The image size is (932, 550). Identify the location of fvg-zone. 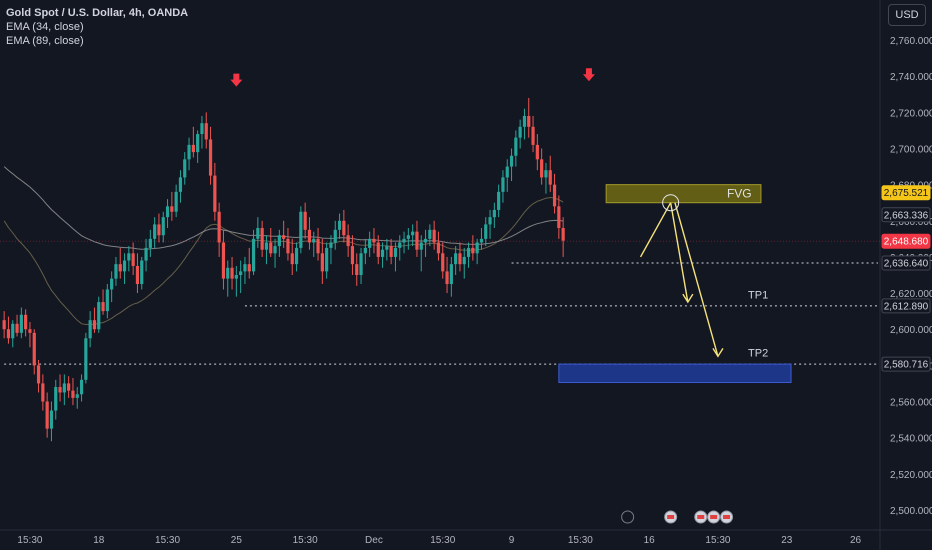
(683, 194).